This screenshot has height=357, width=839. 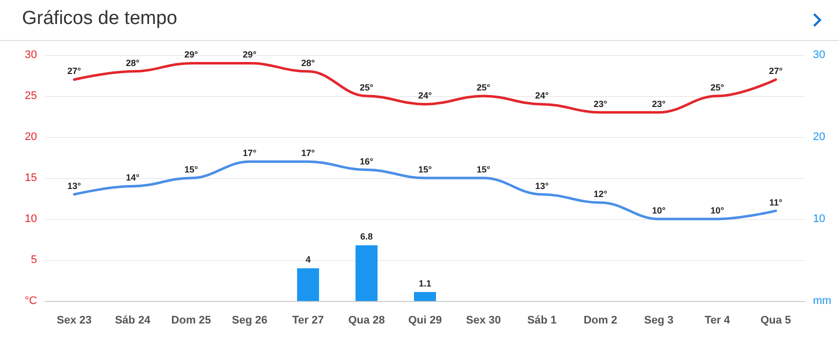 I want to click on y-tick-label: 10, so click(x=30, y=219).